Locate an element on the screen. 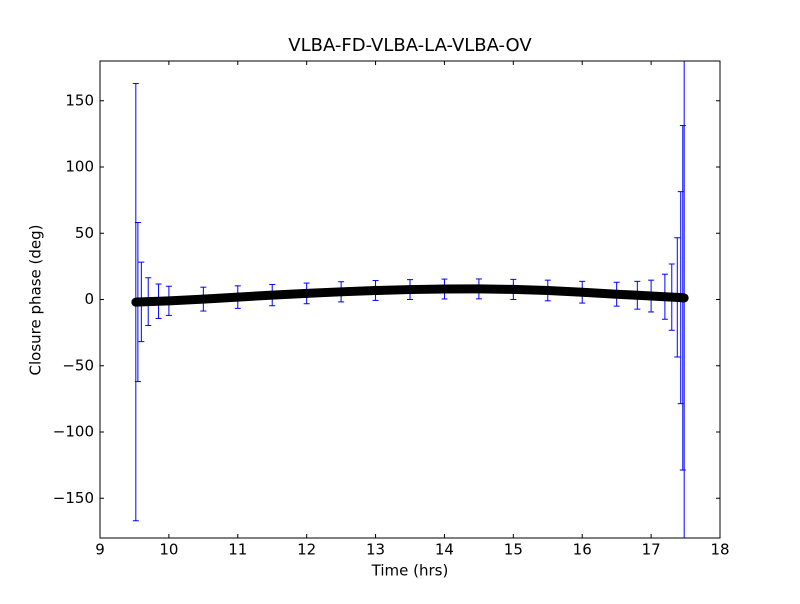 The width and height of the screenshot is (800, 604). y-tick-label: −50 is located at coordinates (78, 365).